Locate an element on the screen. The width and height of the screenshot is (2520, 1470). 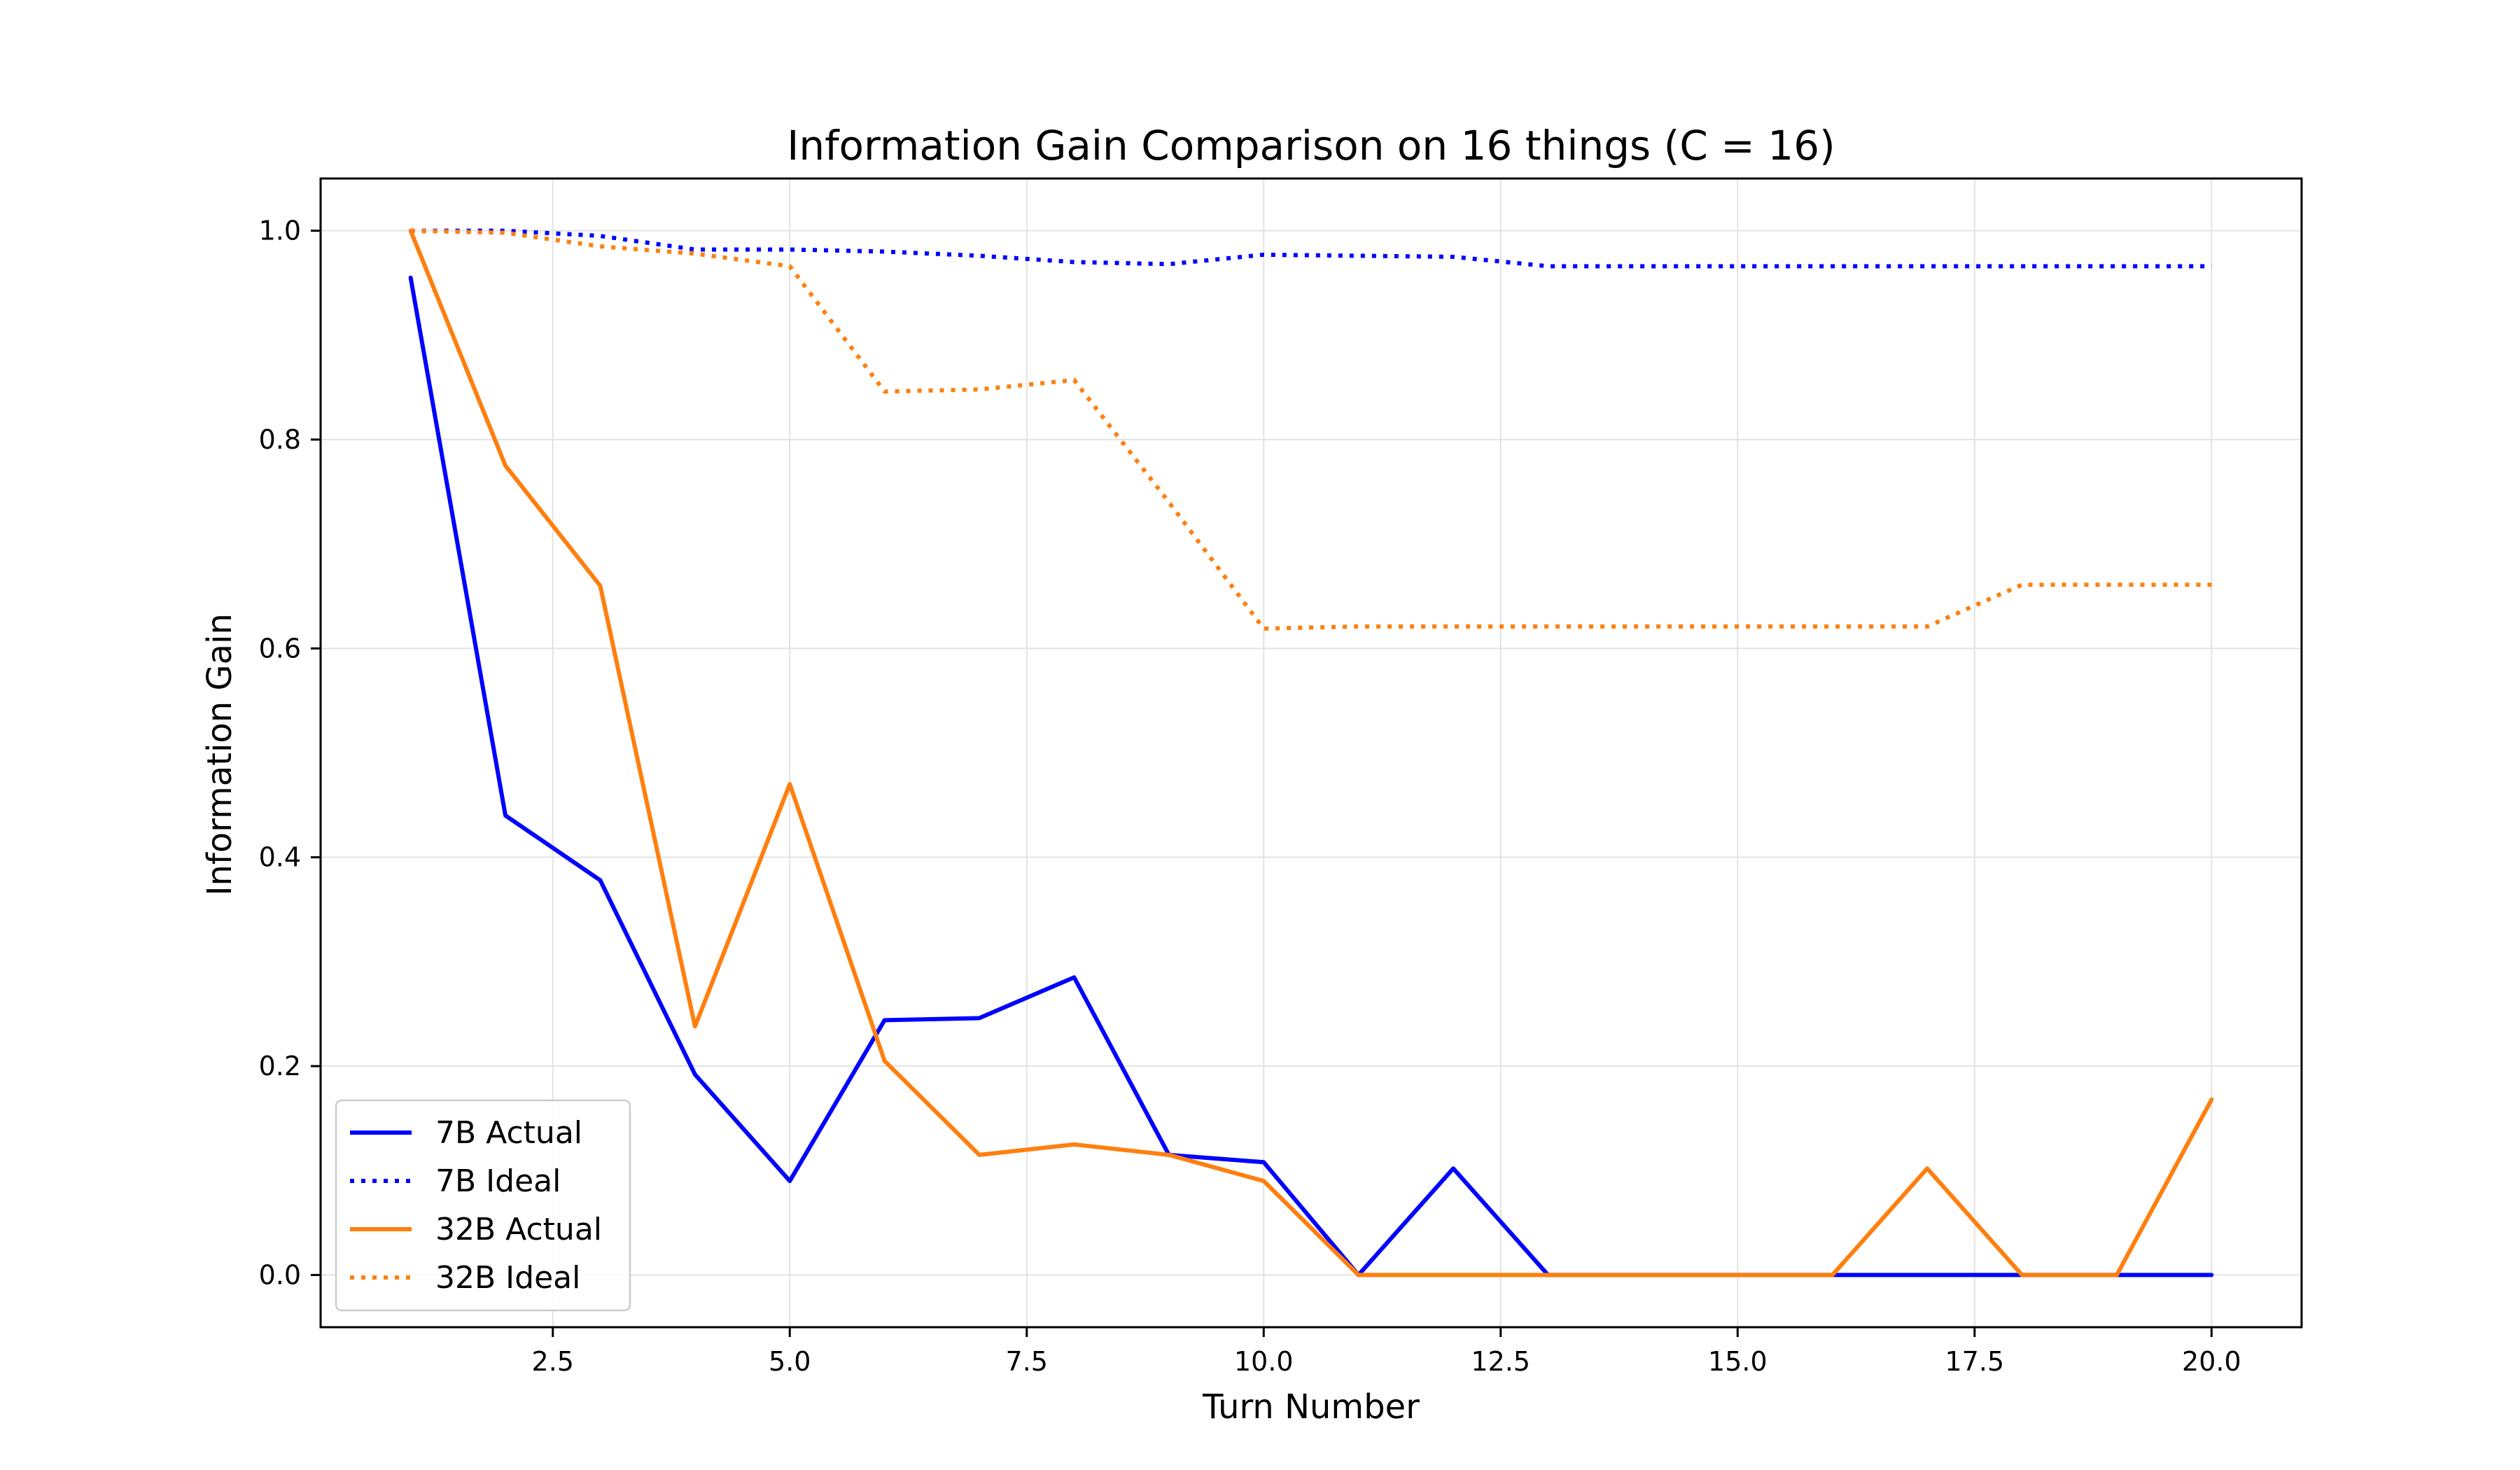
y-tick-label: 0.2 is located at coordinates (280, 1066).